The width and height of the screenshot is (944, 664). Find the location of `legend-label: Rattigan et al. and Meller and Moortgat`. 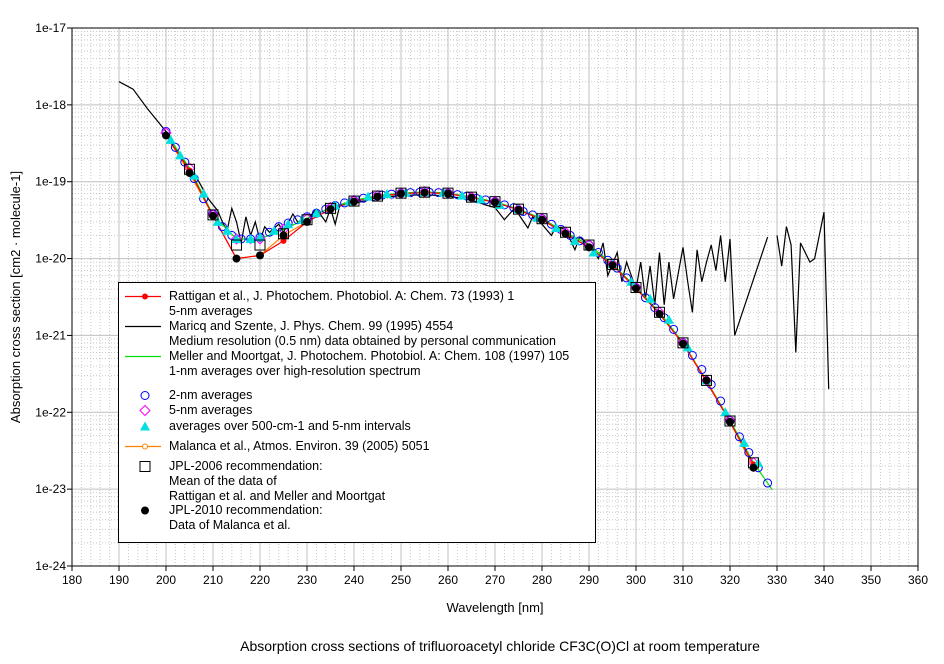

legend-label: Rattigan et al. and Meller and Moortgat is located at coordinates (277, 496).